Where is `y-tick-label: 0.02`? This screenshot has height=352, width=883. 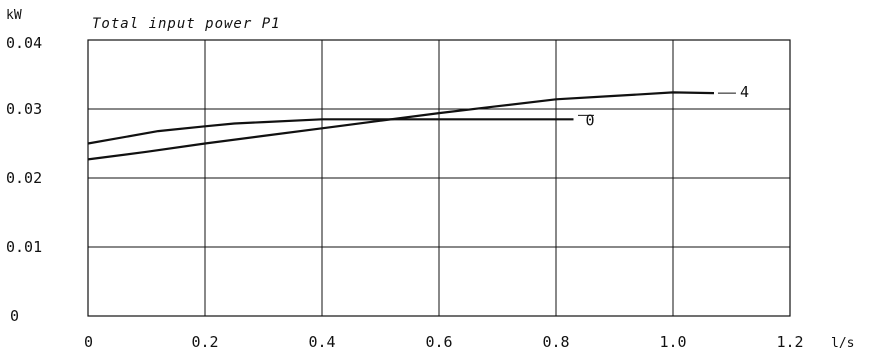
y-tick-label: 0.02 is located at coordinates (24, 178).